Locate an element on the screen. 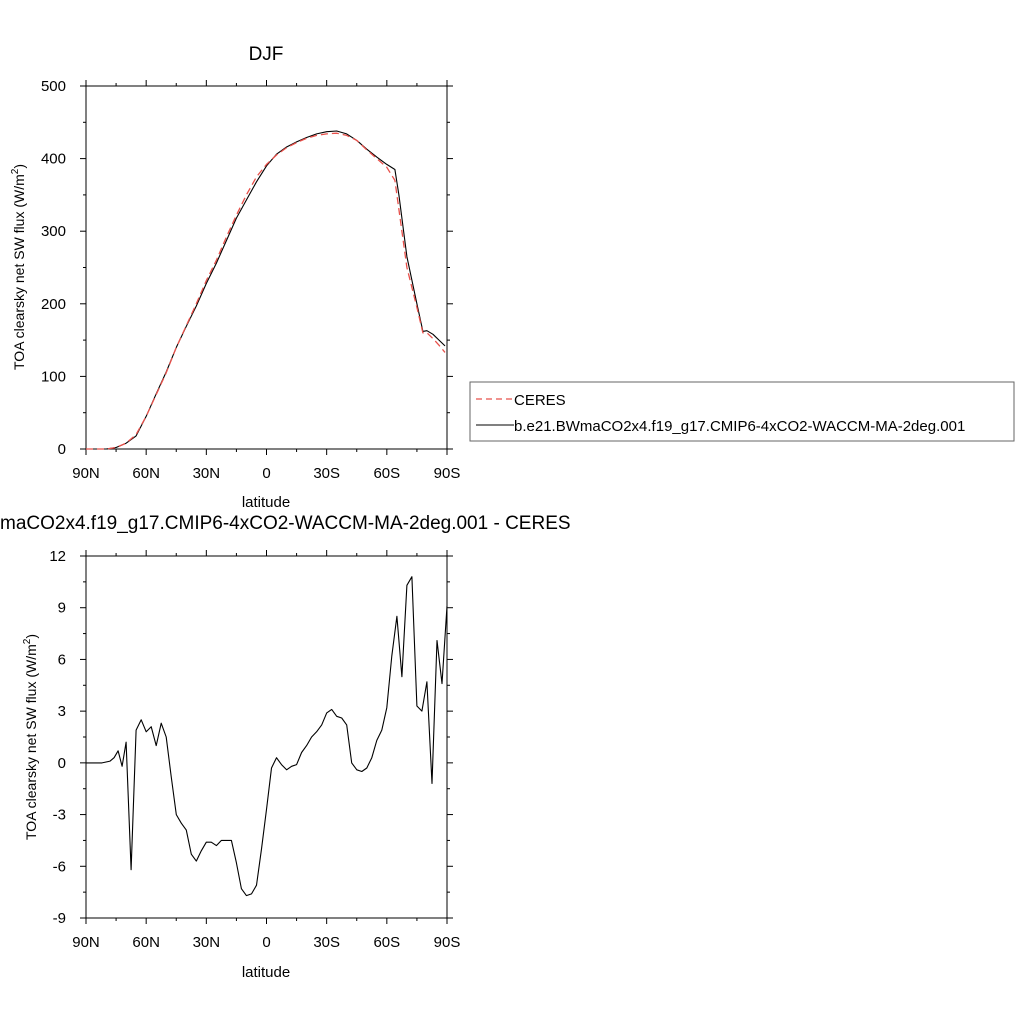  ceres-series-line is located at coordinates (266, 291).